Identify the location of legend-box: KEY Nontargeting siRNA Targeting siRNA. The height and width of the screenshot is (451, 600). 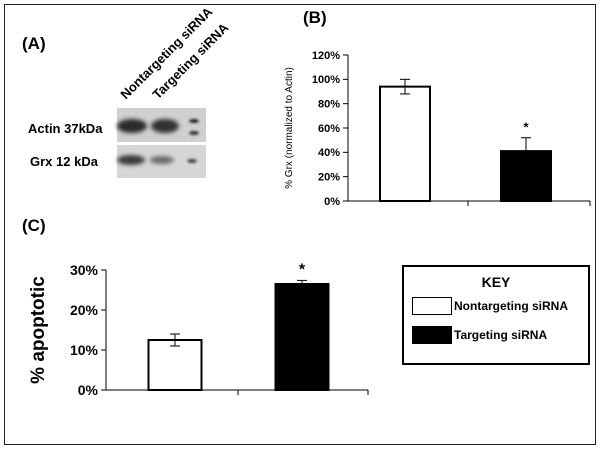
(496, 315).